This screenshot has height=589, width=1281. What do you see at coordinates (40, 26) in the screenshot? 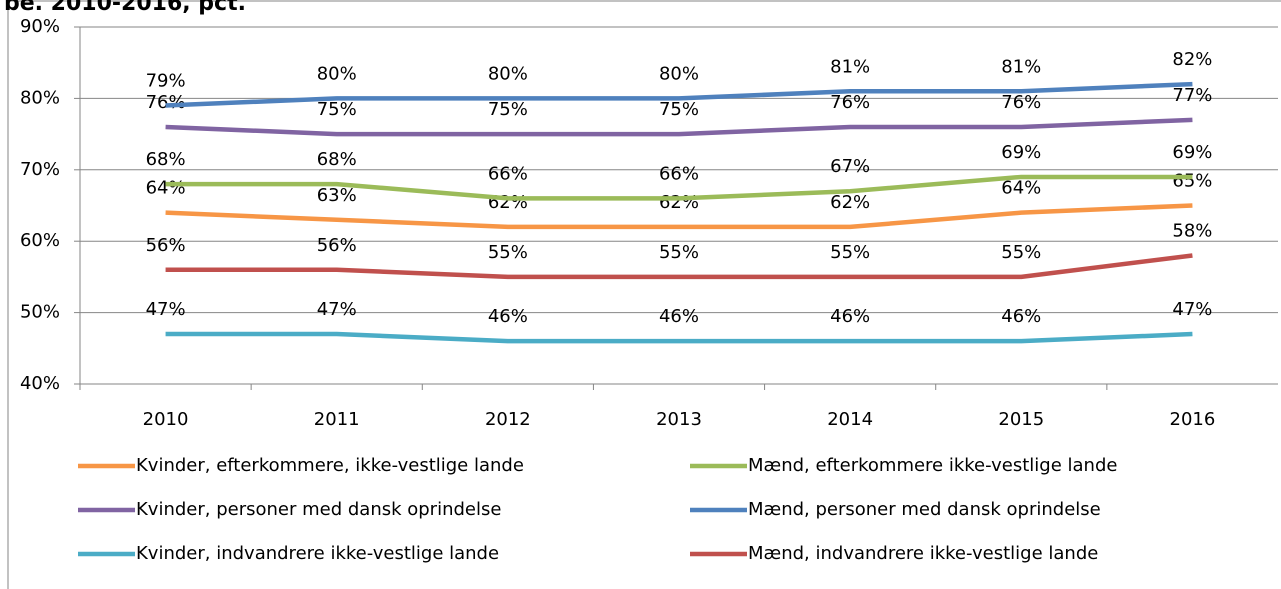
I see `y-tick-label: 90%` at bounding box center [40, 26].